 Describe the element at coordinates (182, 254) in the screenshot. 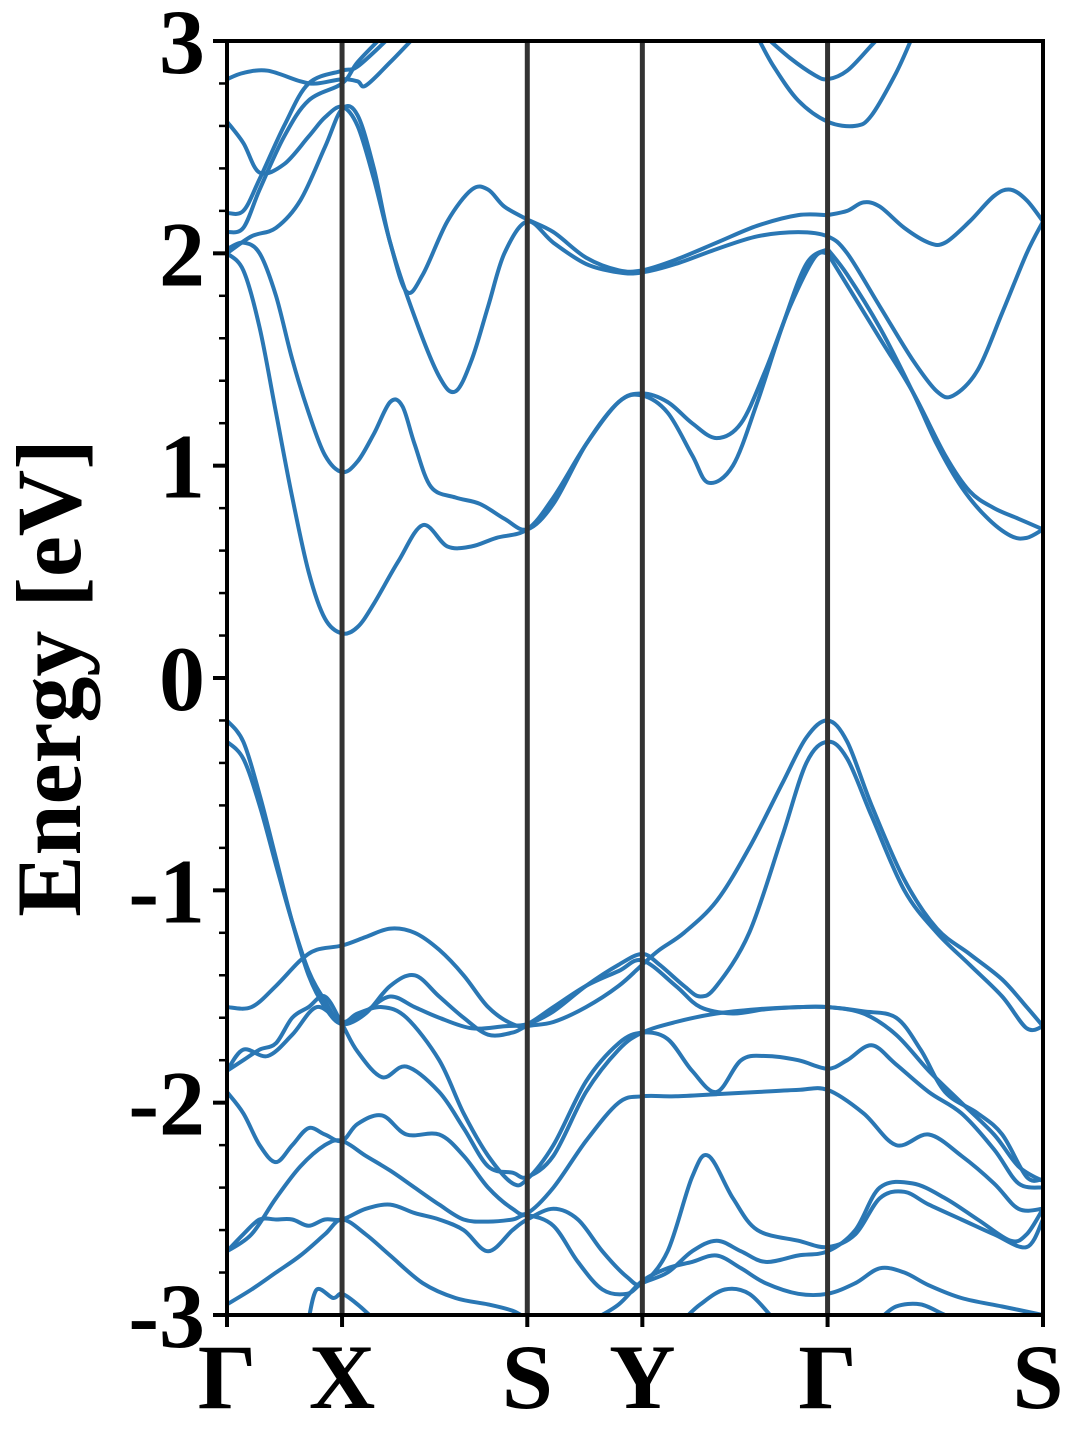

I see `y-tick-label: 2` at that location.